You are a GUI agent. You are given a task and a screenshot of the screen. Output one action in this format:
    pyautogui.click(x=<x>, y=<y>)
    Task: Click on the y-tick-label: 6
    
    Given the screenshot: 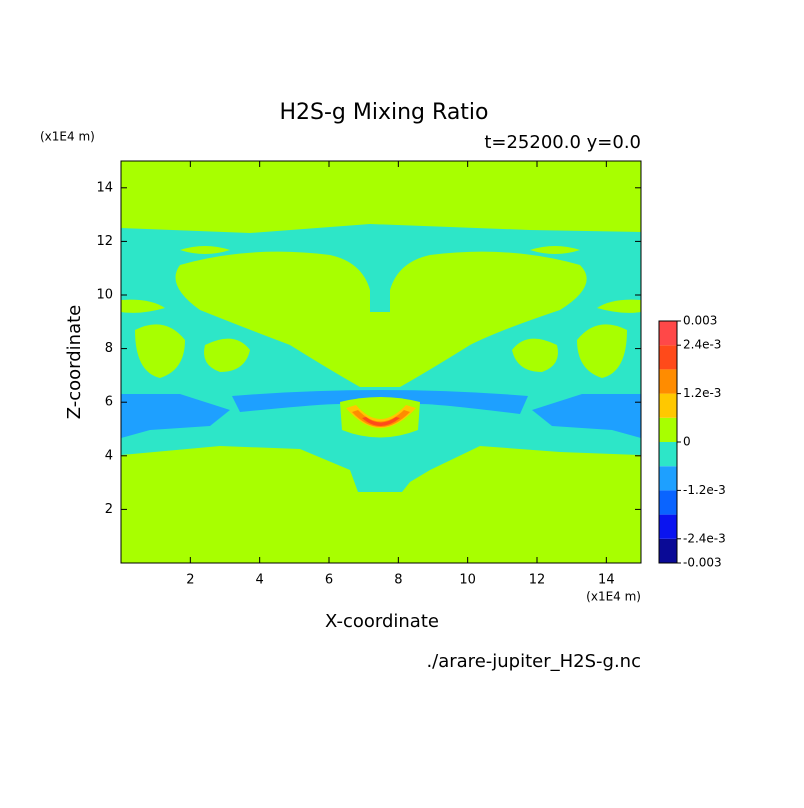 What is the action you would take?
    pyautogui.click(x=109, y=402)
    